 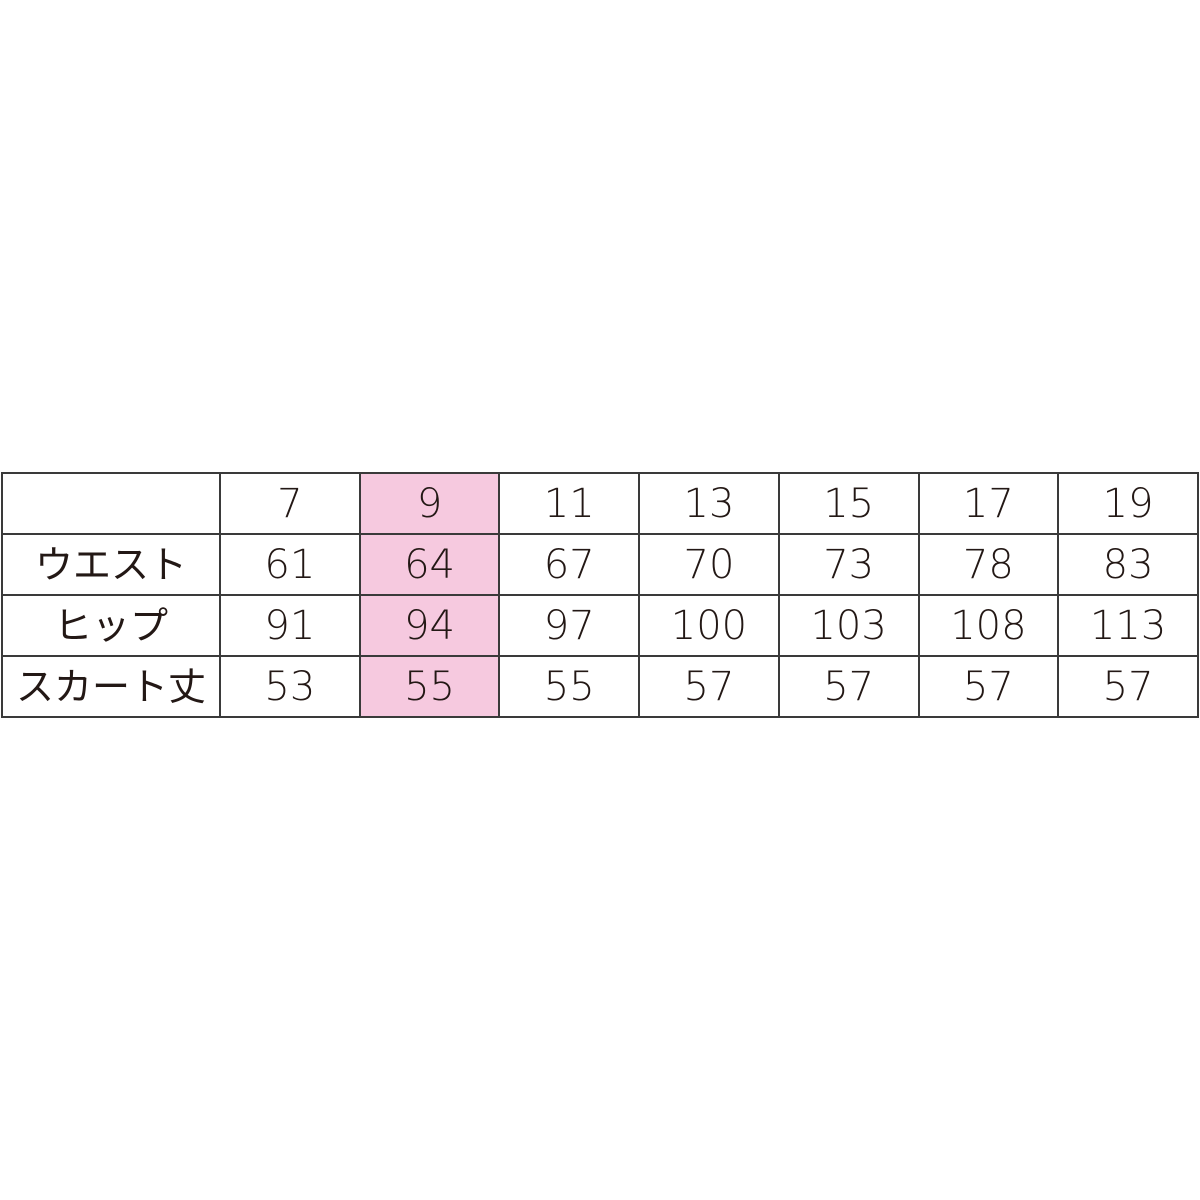 I want to click on size-header: 11, so click(x=569, y=503).